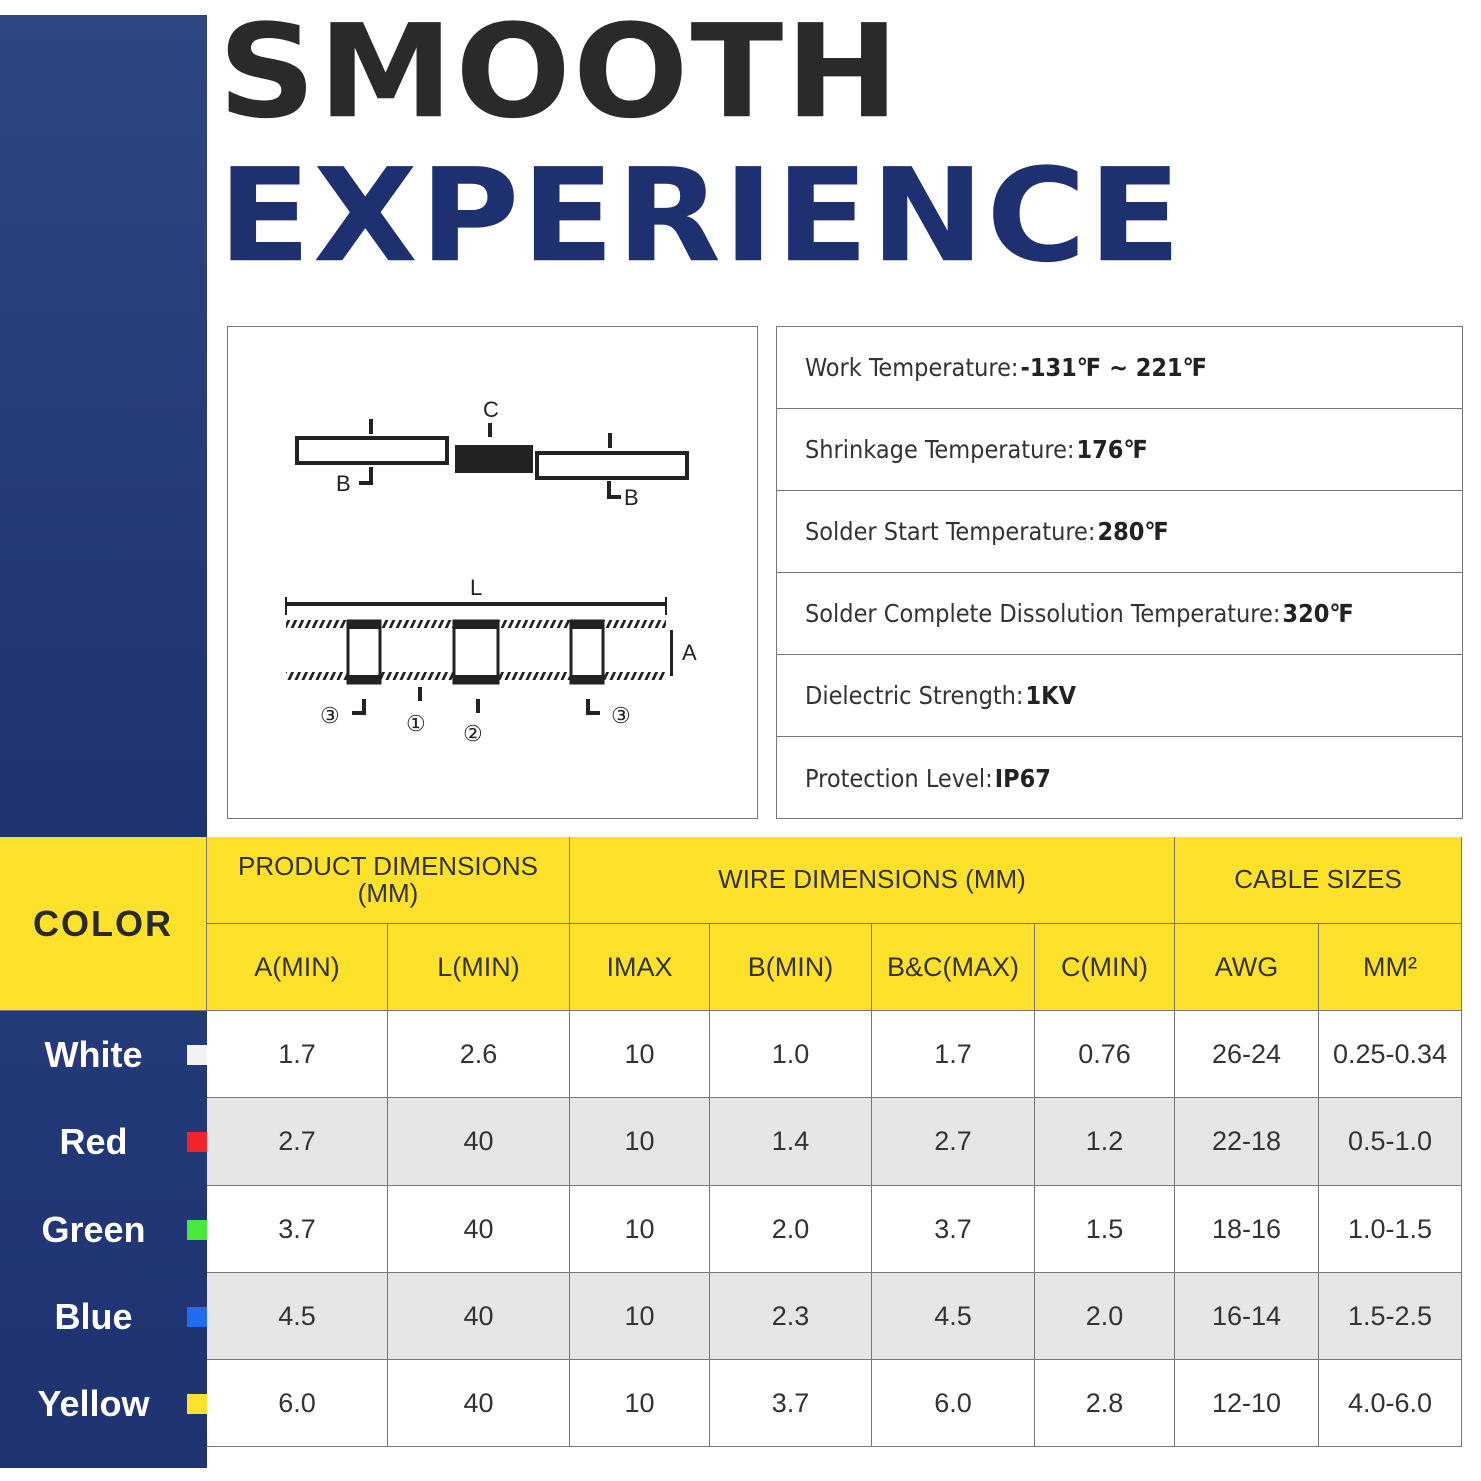 Image resolution: width=1481 pixels, height=1481 pixels. Describe the element at coordinates (1390, 967) in the screenshot. I see `column-header: MM²` at that location.